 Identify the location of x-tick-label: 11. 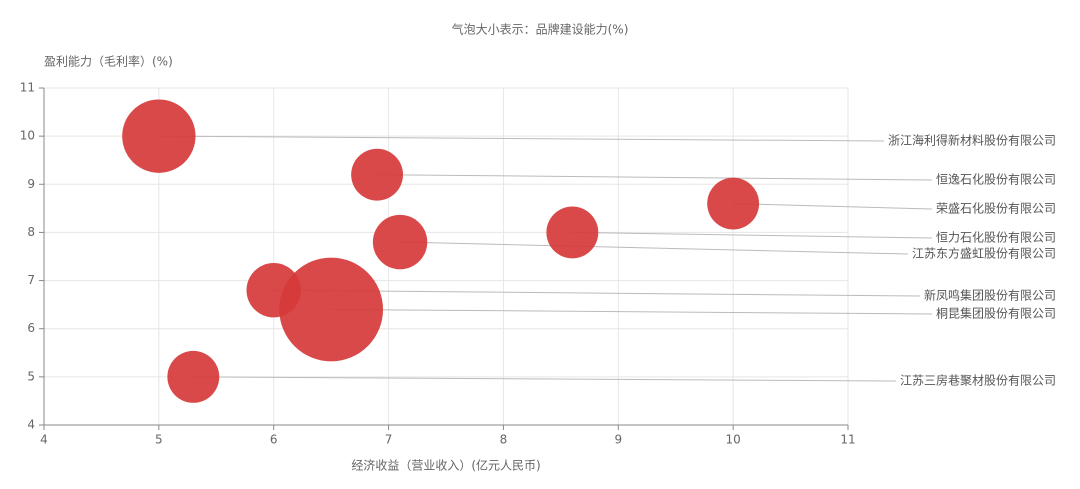
(847, 440).